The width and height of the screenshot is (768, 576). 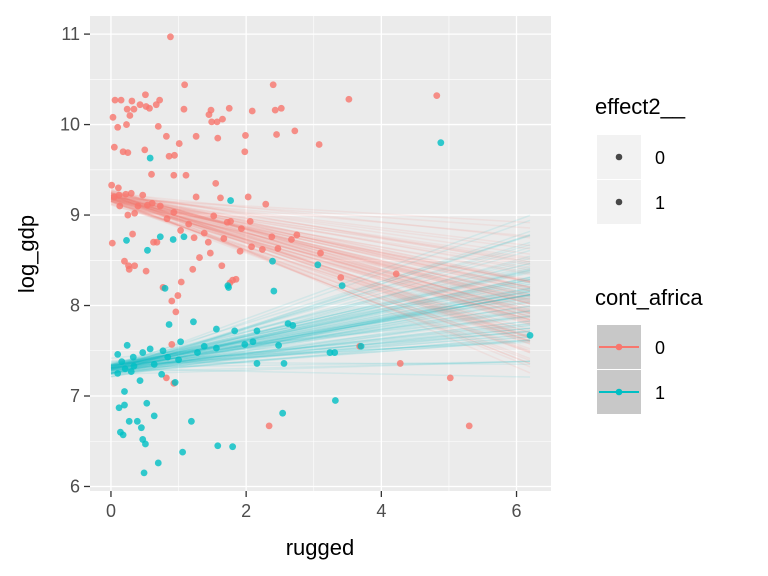 I want to click on y-tick-label: 7, so click(x=75, y=396).